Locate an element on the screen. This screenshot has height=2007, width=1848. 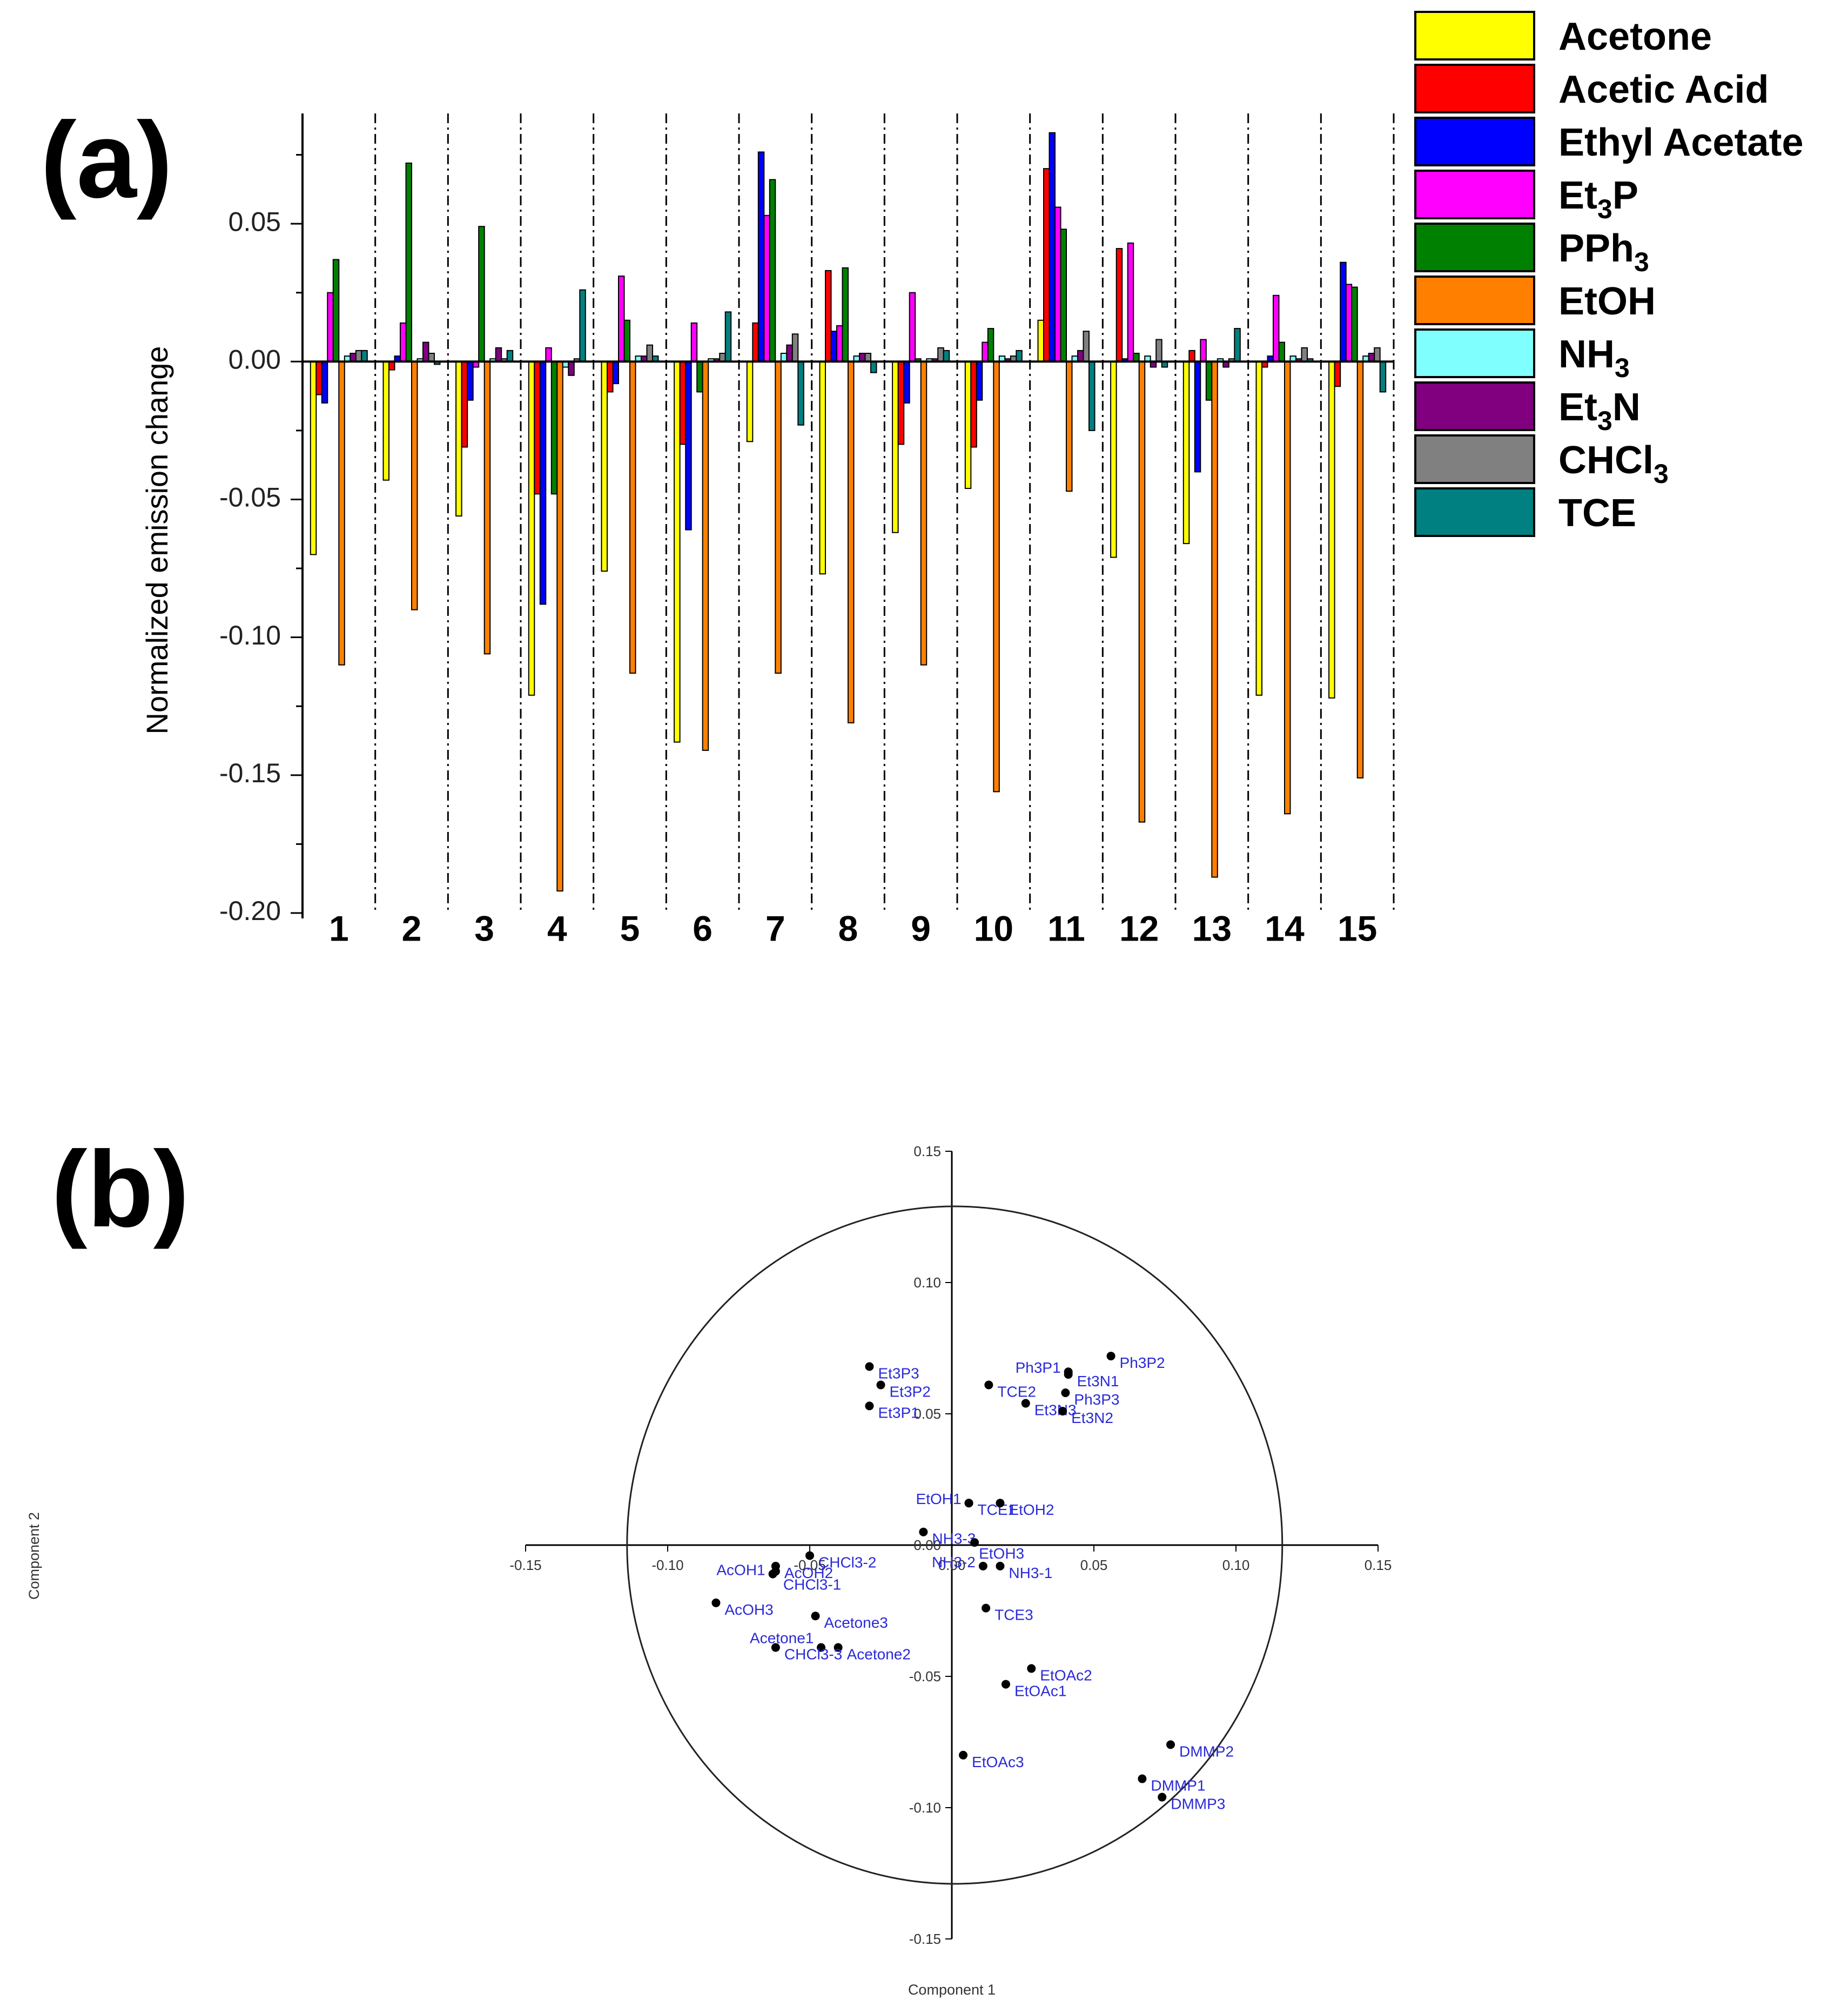
legend-item-NH3: NH3 is located at coordinates (1522, 355).